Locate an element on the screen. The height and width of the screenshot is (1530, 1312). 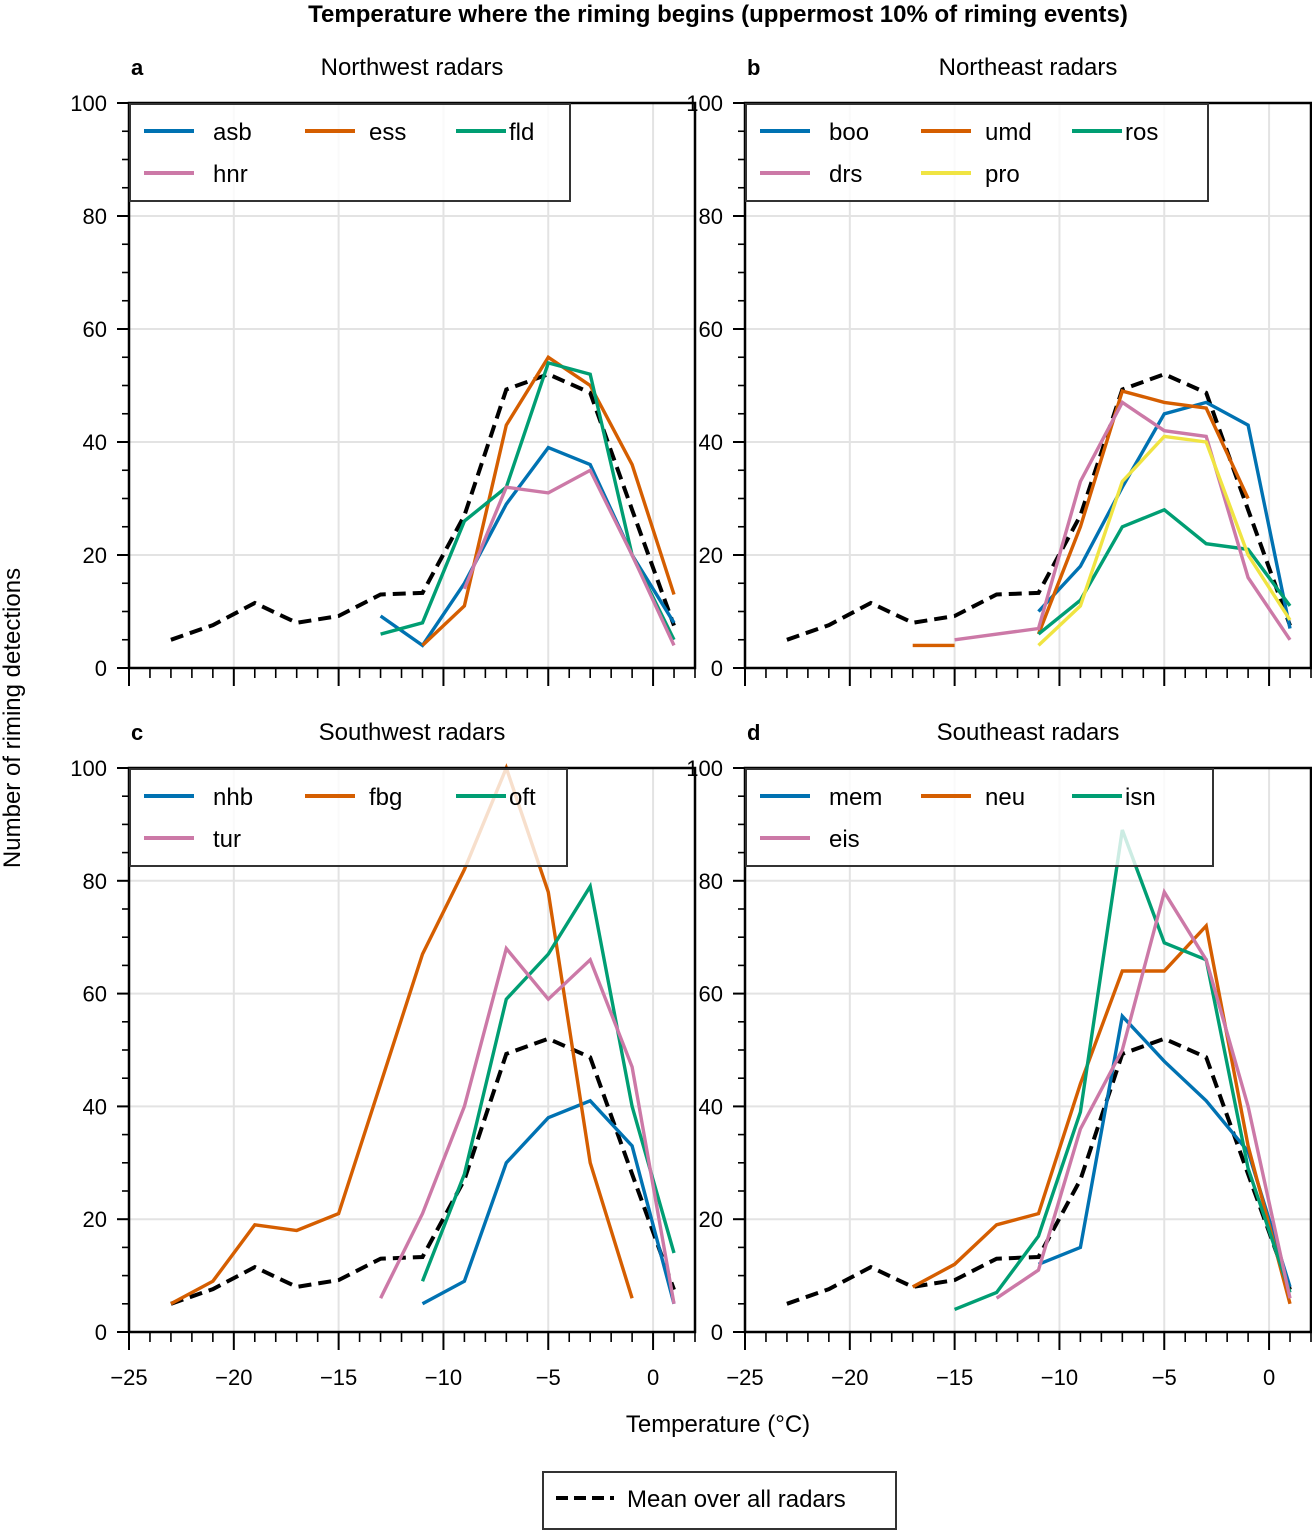
legend-label-oft: oft is located at coordinates (522, 797).